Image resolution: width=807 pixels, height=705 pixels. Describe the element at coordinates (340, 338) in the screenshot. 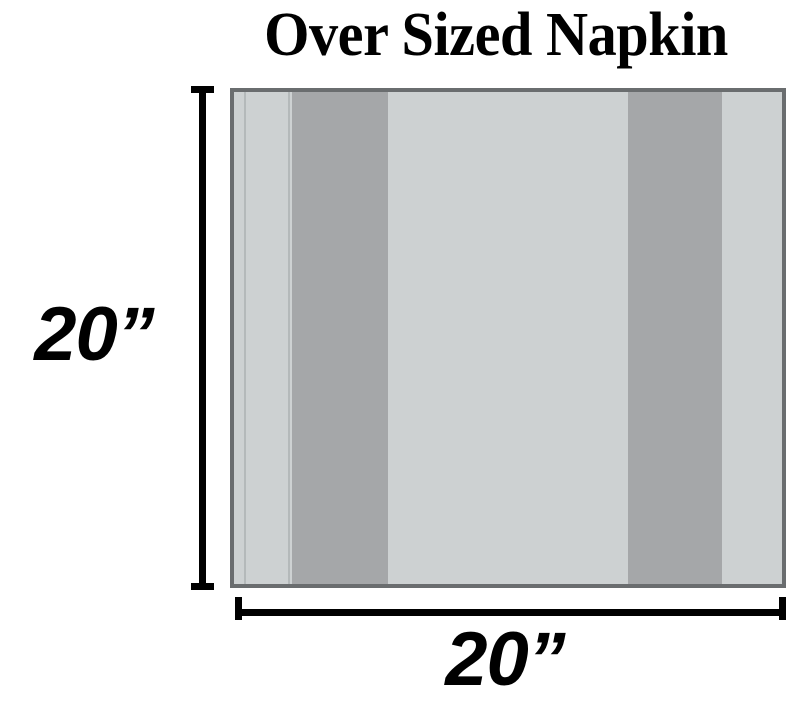

I see `stripe-left-dark` at that location.